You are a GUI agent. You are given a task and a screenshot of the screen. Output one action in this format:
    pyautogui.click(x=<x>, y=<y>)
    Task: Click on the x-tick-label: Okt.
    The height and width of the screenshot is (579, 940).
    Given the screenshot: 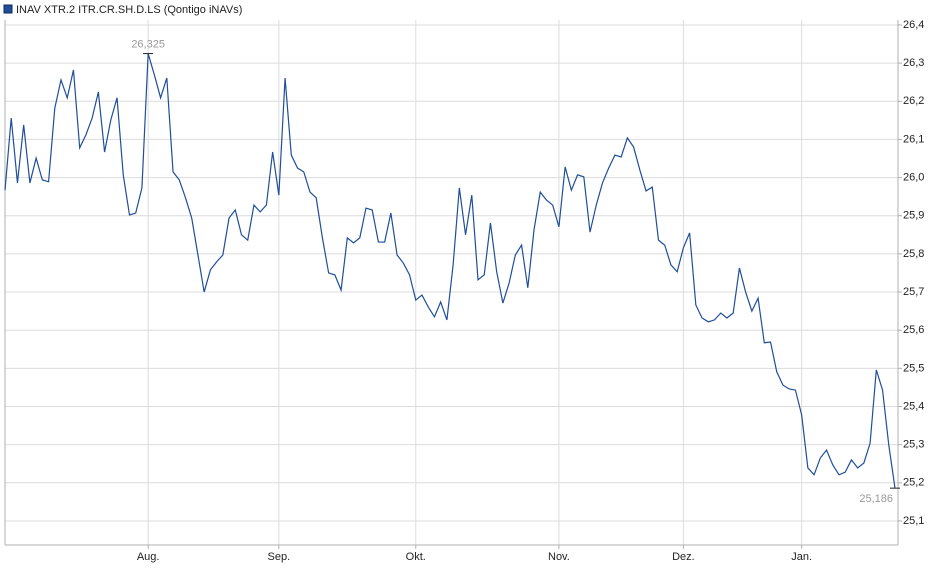 What is the action you would take?
    pyautogui.click(x=416, y=557)
    